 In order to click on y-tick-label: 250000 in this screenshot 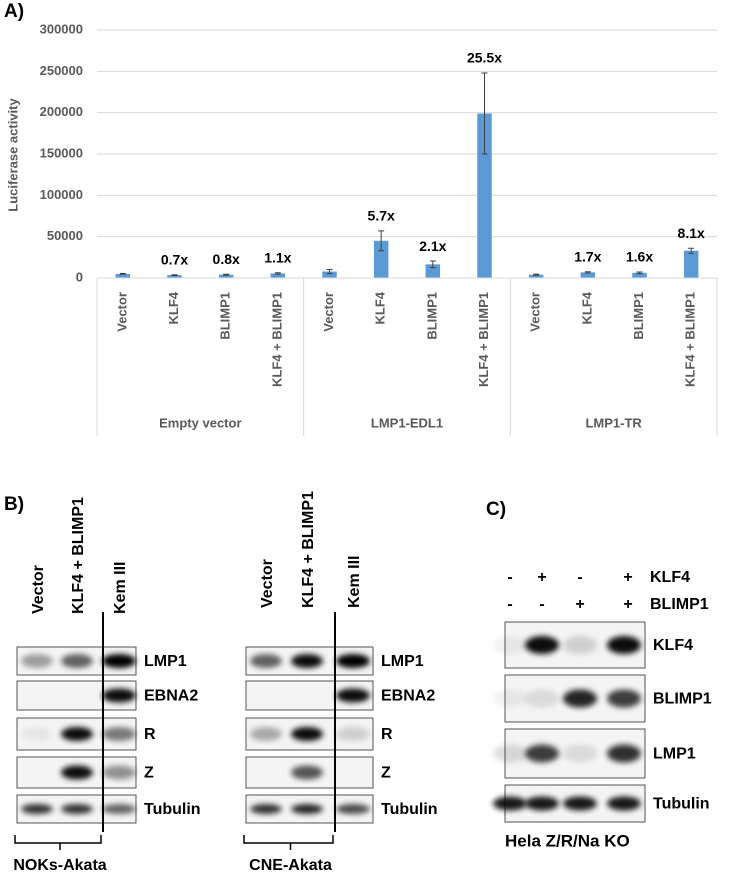, I will do `click(61, 70)`.